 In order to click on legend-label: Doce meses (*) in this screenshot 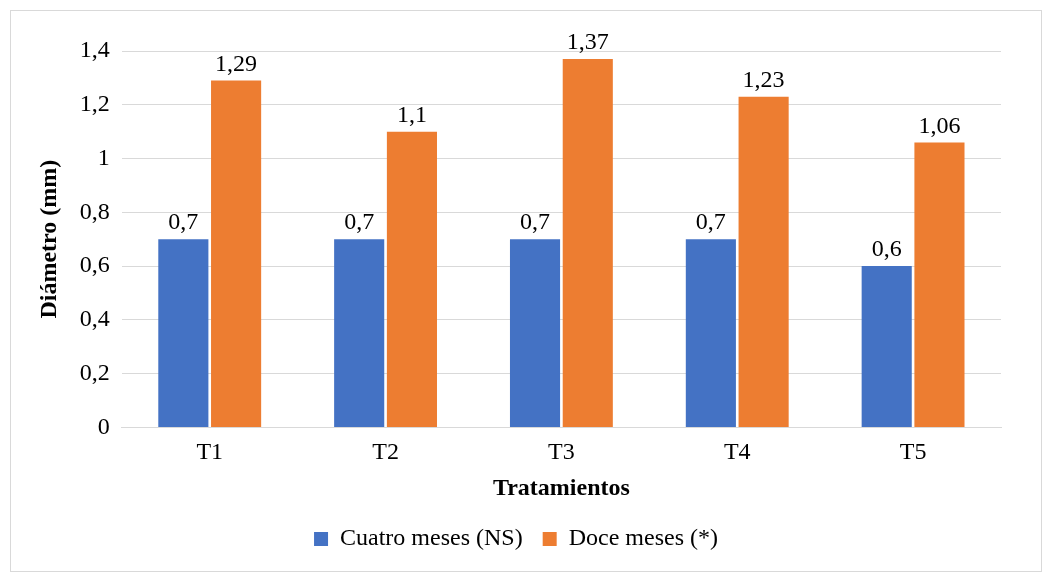, I will do `click(643, 537)`.